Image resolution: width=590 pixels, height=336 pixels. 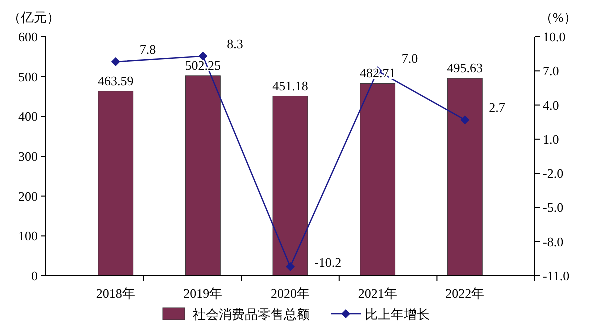 What do you see at coordinates (203, 293) in the screenshot?
I see `x-tick-label: 2019年` at bounding box center [203, 293].